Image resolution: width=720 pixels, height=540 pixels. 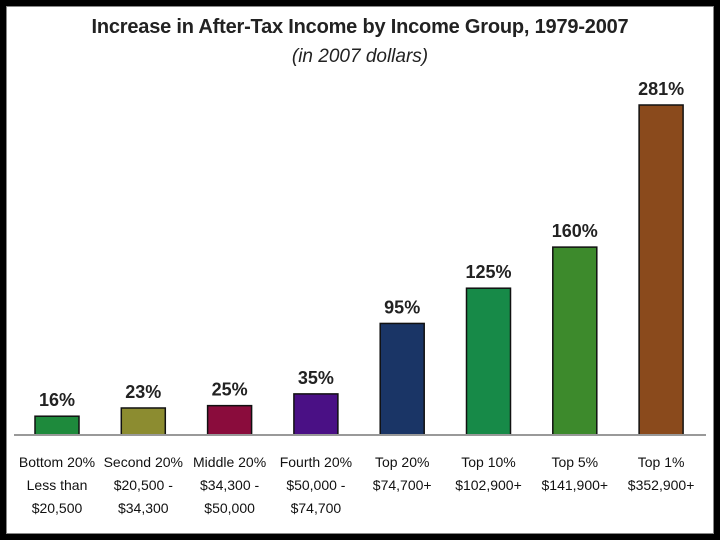 What do you see at coordinates (575, 473) in the screenshot?
I see `category-label-7: Top 5% $141,900+` at bounding box center [575, 473].